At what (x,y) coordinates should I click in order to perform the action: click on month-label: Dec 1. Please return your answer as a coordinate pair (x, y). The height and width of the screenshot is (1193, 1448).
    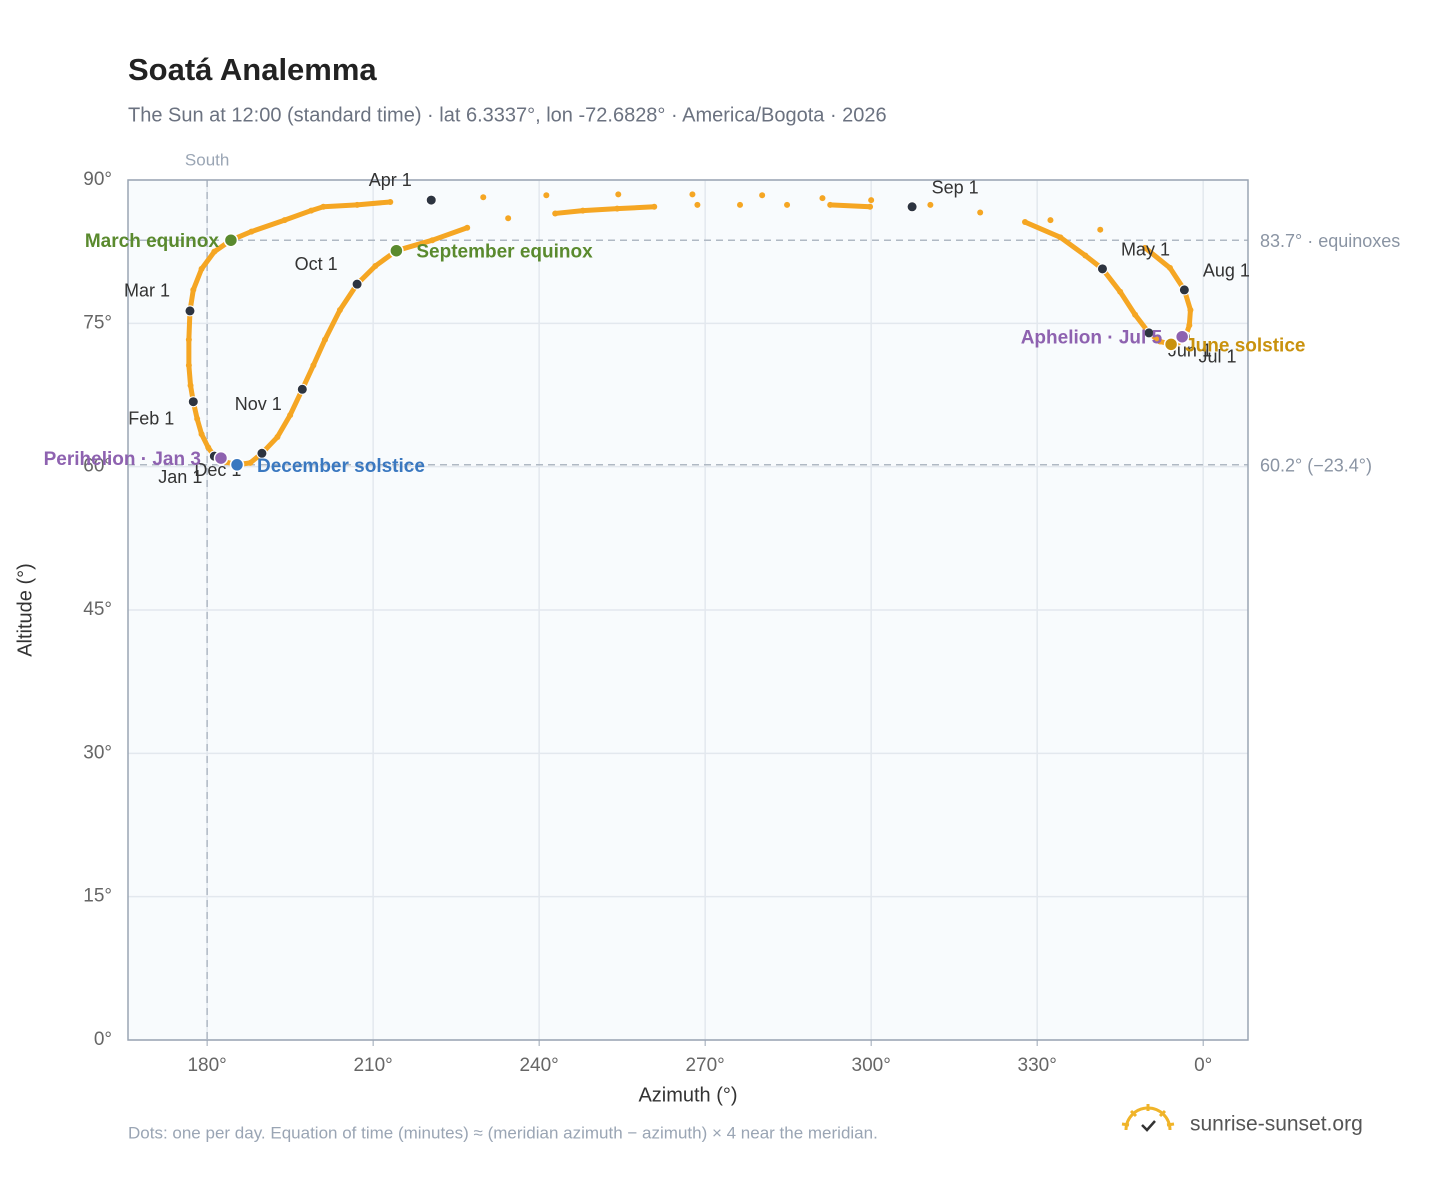
    Looking at the image, I should click on (217, 470).